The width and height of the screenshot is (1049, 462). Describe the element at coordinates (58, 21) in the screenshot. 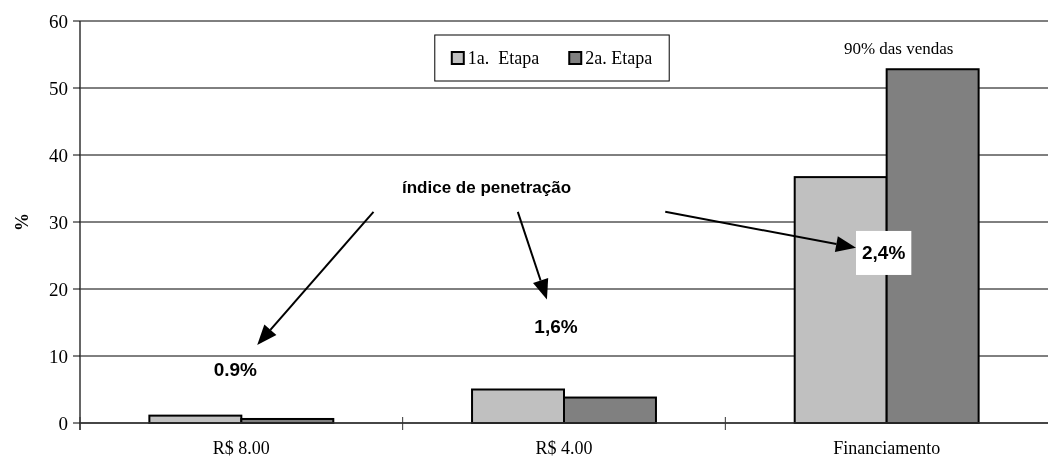

I see `y-tick-label: 60` at that location.